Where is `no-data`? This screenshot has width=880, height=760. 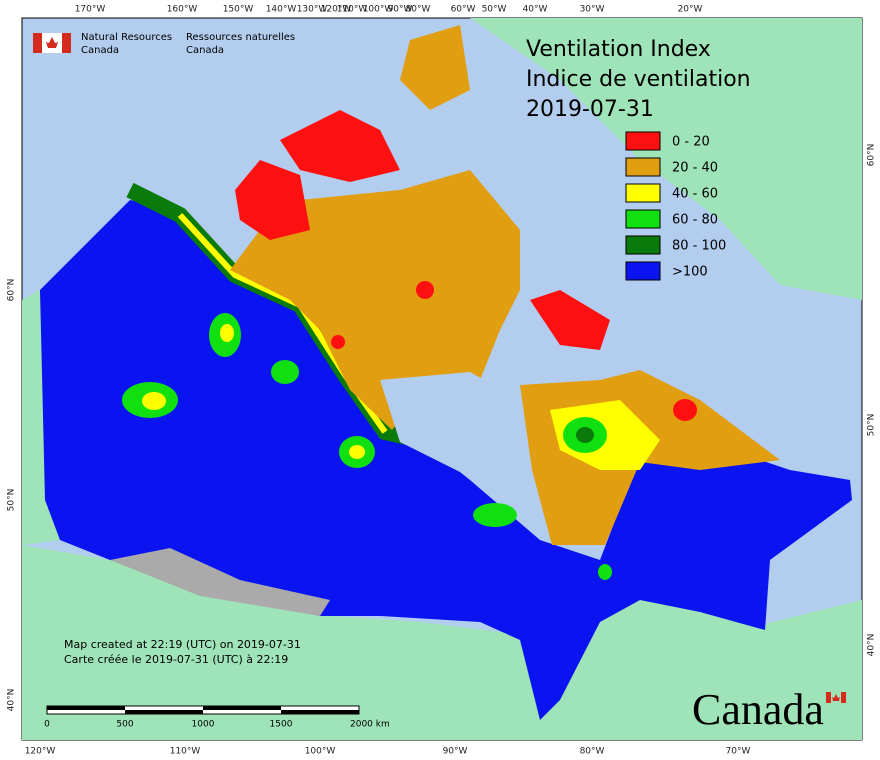 no-data is located at coordinates (220, 582).